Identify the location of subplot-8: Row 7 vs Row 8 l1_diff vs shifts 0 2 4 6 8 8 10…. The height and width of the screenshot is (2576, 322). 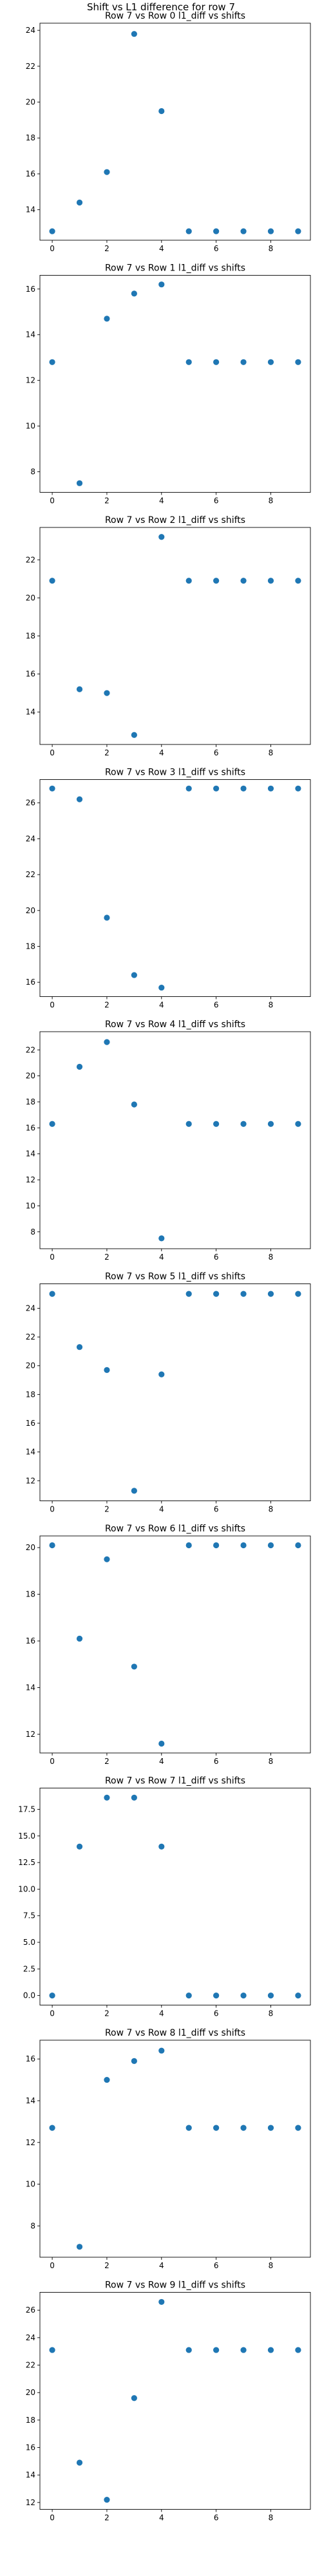
(168, 2149).